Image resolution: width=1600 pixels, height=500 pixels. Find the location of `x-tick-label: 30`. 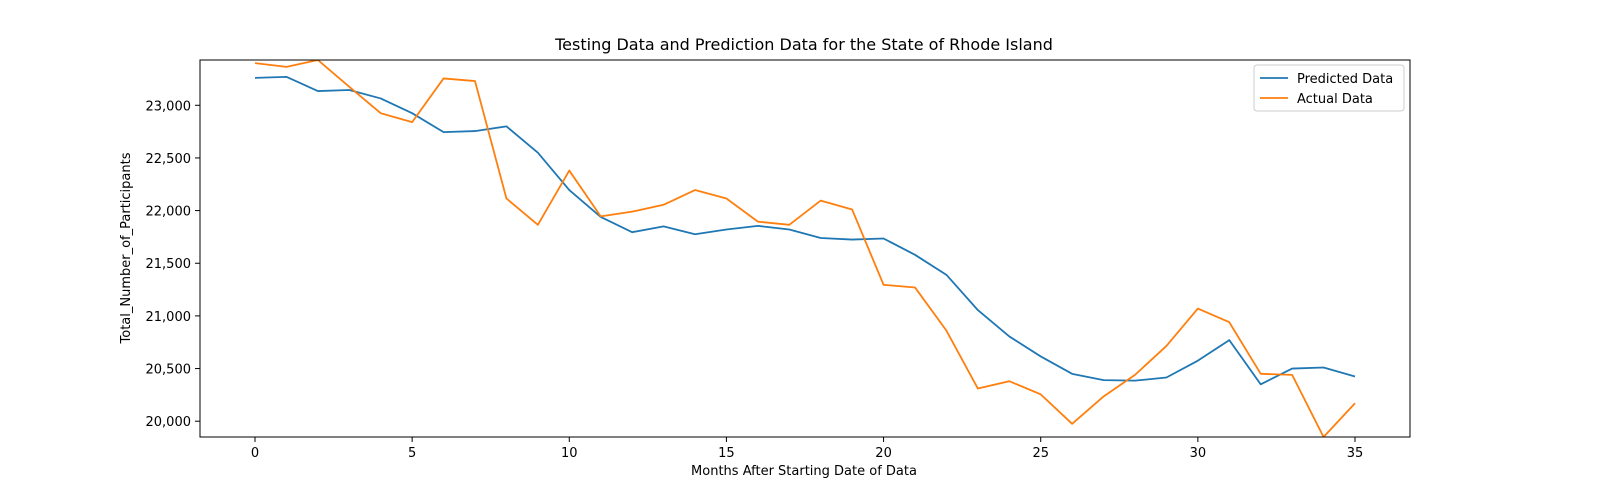

x-tick-label: 30 is located at coordinates (1198, 453).